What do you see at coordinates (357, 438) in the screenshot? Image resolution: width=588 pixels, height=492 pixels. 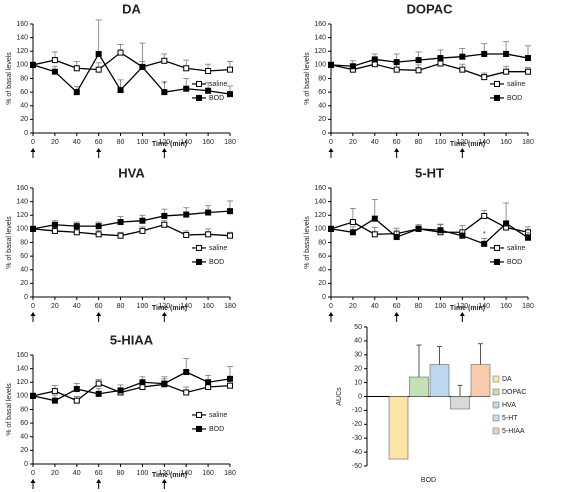 I see `y-tick-label: -30` at bounding box center [357, 438].